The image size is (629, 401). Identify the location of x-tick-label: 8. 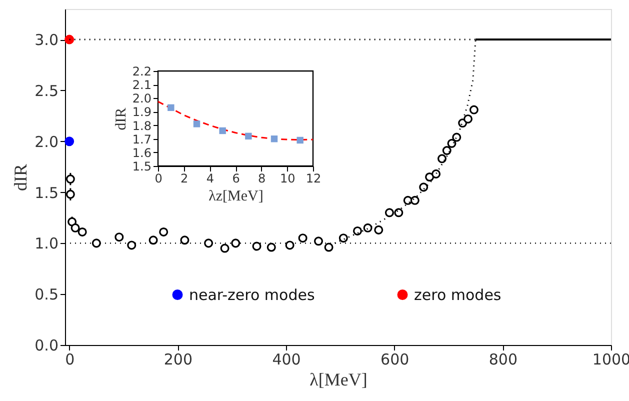
(262, 179).